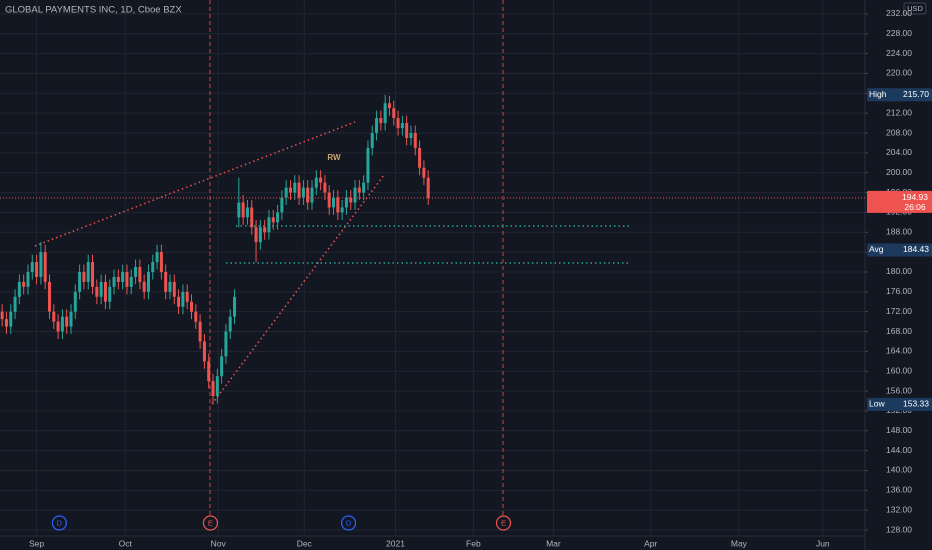  Describe the element at coordinates (916, 404) in the screenshot. I see `price-marker-value: 153.33` at that location.